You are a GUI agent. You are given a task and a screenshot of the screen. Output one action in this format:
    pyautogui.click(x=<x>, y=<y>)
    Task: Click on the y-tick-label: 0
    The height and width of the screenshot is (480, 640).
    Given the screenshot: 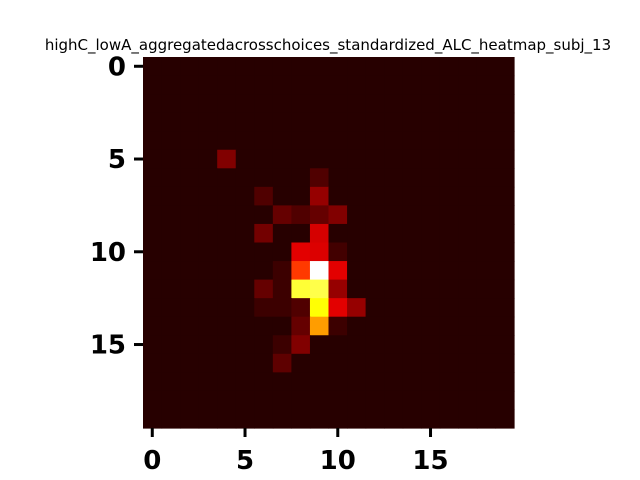 What is the action you would take?
    pyautogui.click(x=117, y=67)
    